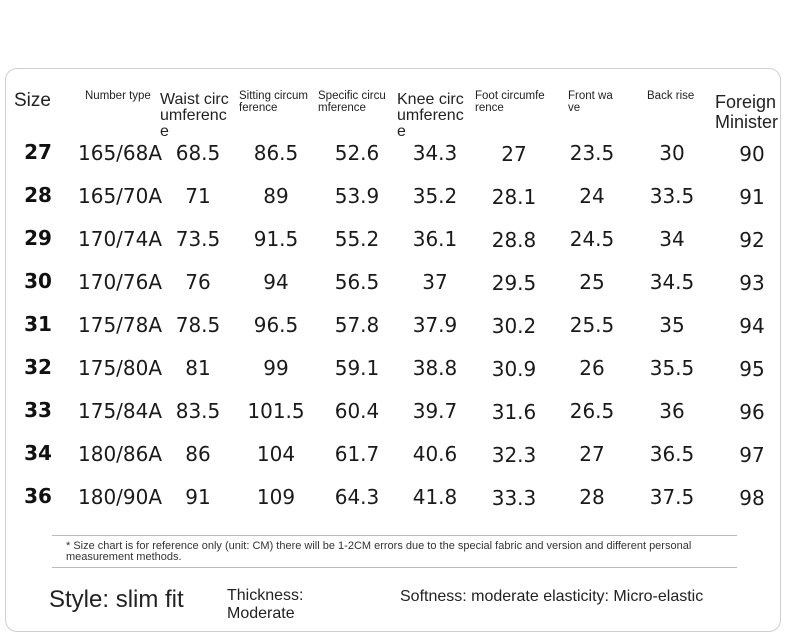  What do you see at coordinates (116, 599) in the screenshot?
I see `style-label: Style: slim fit` at bounding box center [116, 599].